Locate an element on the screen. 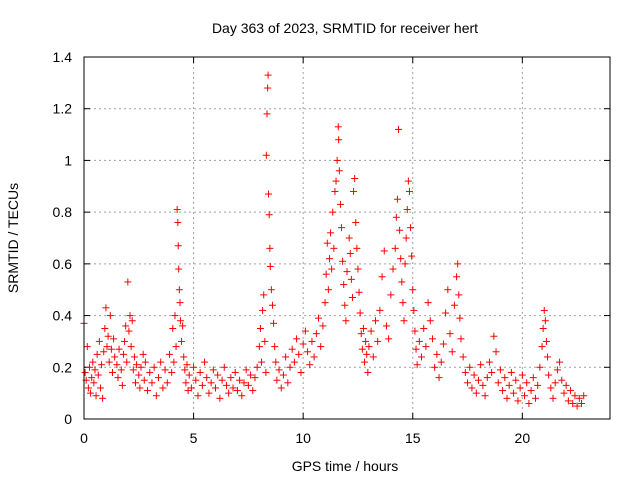  y-tick-label: 0.4 is located at coordinates (63, 316).